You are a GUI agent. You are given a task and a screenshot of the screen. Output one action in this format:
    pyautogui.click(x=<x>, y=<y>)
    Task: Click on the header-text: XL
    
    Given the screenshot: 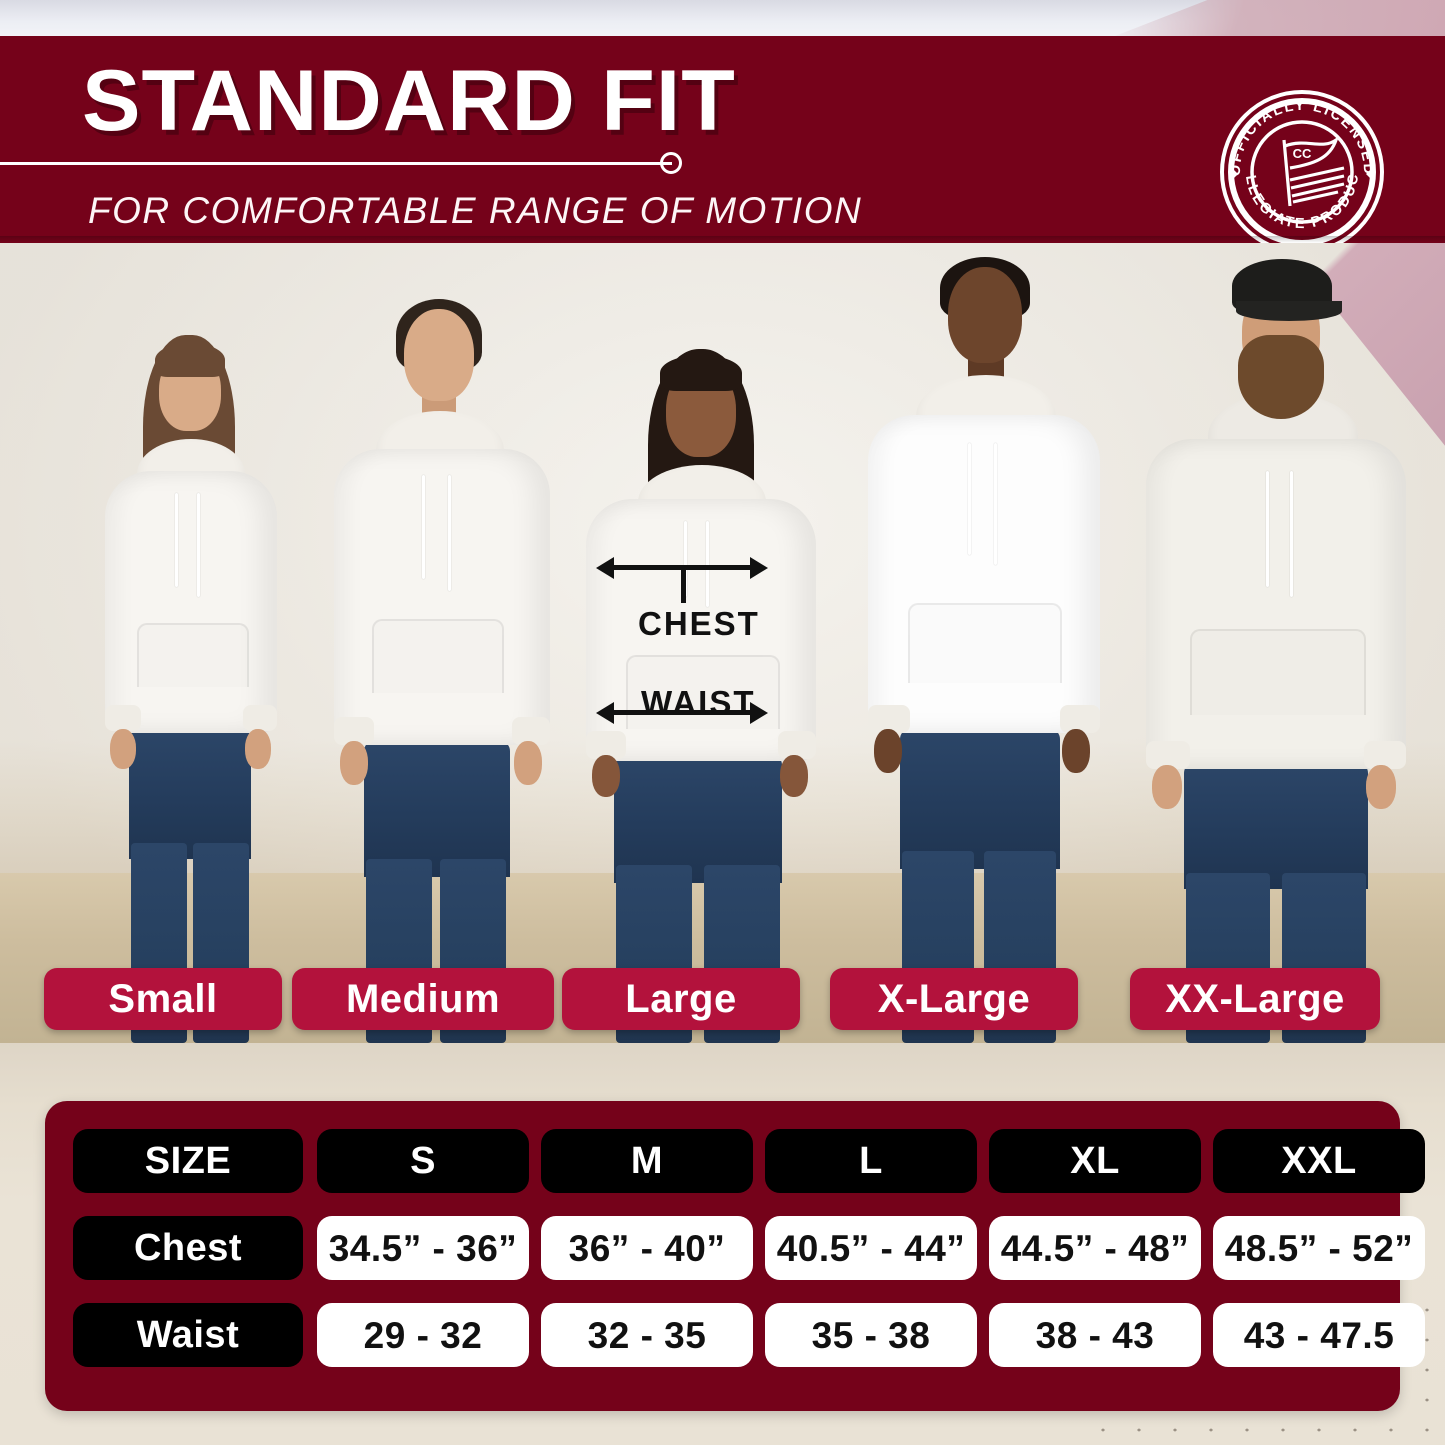 What is the action you would take?
    pyautogui.click(x=1095, y=1161)
    